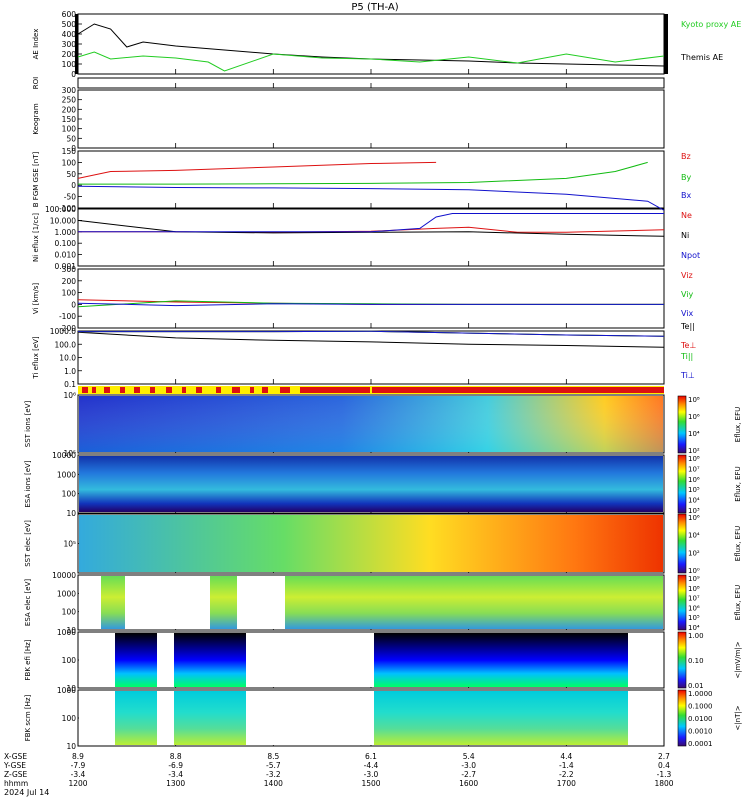 This screenshot has height=800, width=750. I want to click on x-axis-value: 2.7, so click(664, 756).